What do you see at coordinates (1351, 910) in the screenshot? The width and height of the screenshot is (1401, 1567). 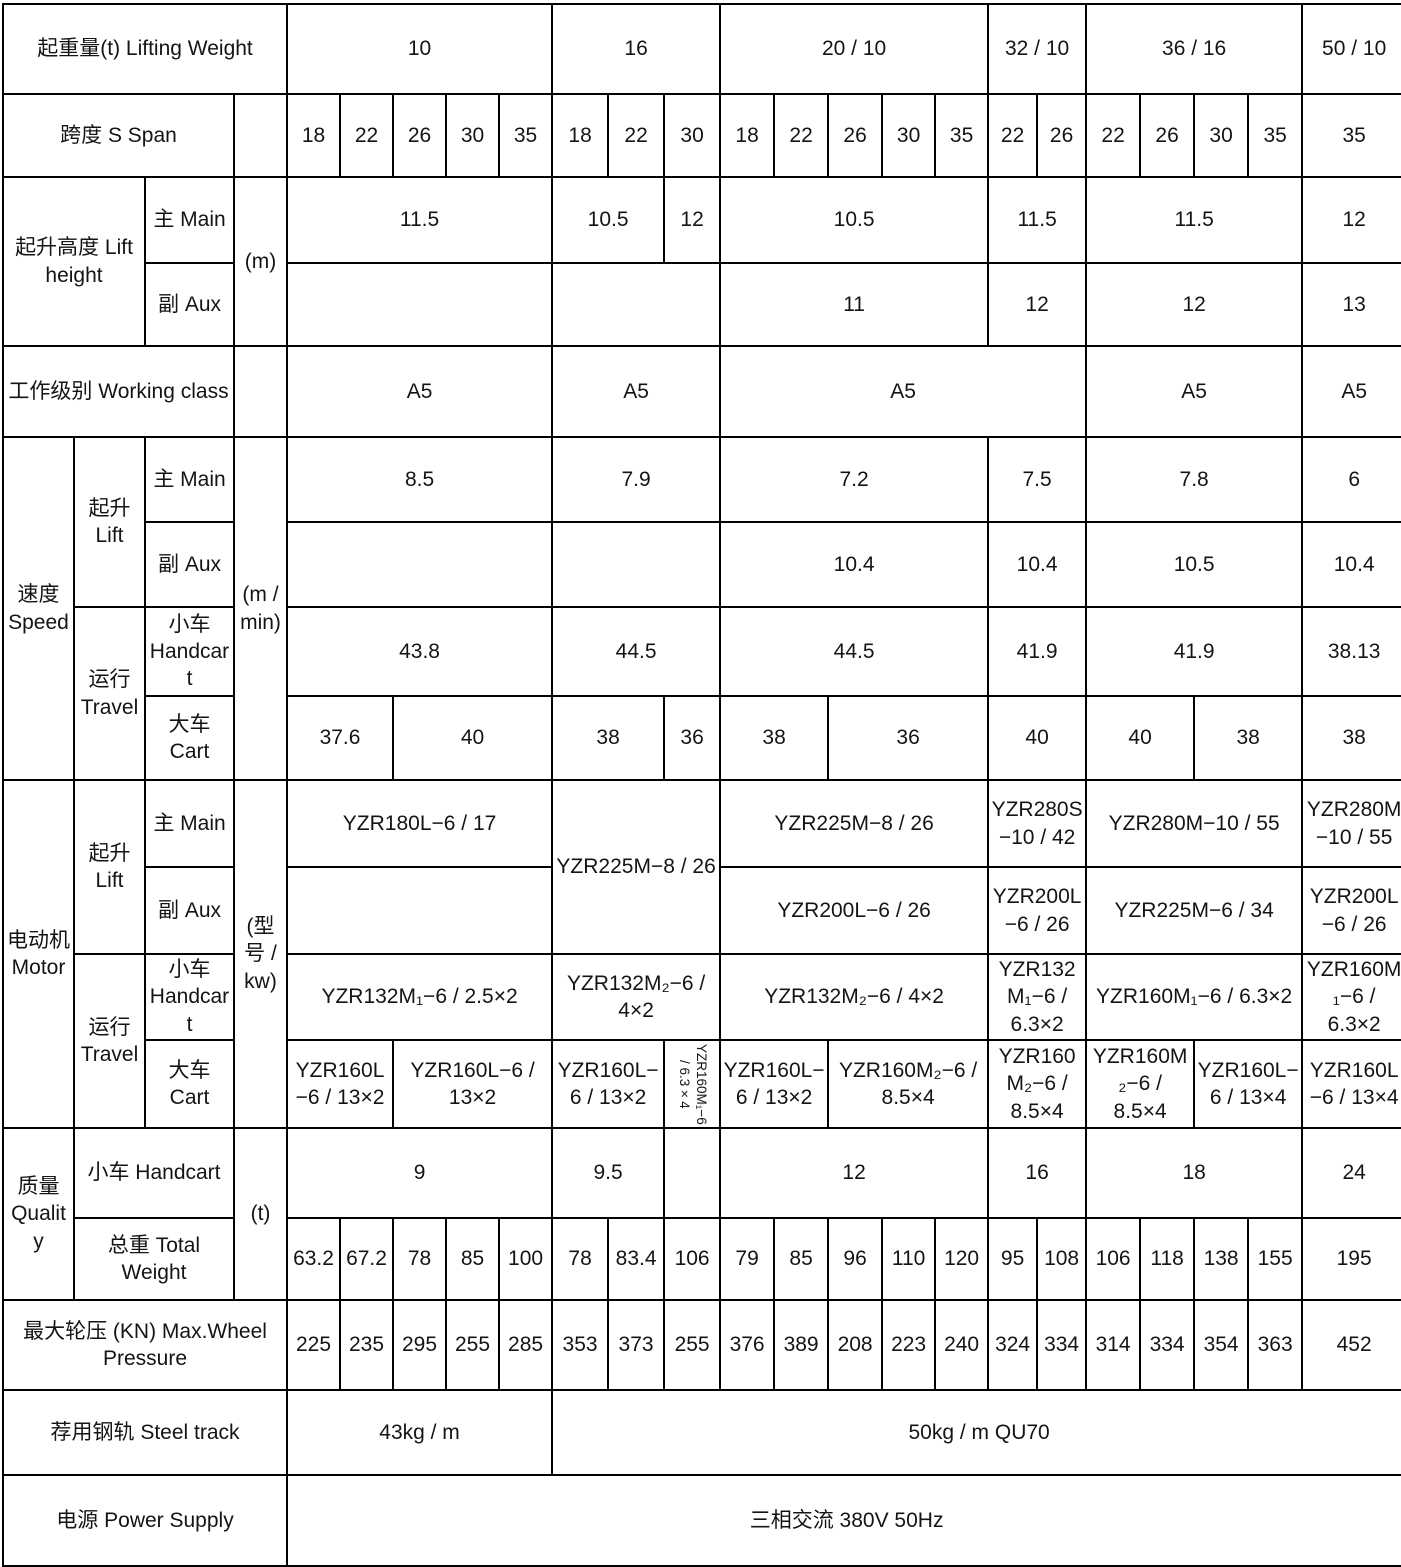 I see `motor-lift-aux-value-4: YZR200L−6 / 26` at bounding box center [1351, 910].